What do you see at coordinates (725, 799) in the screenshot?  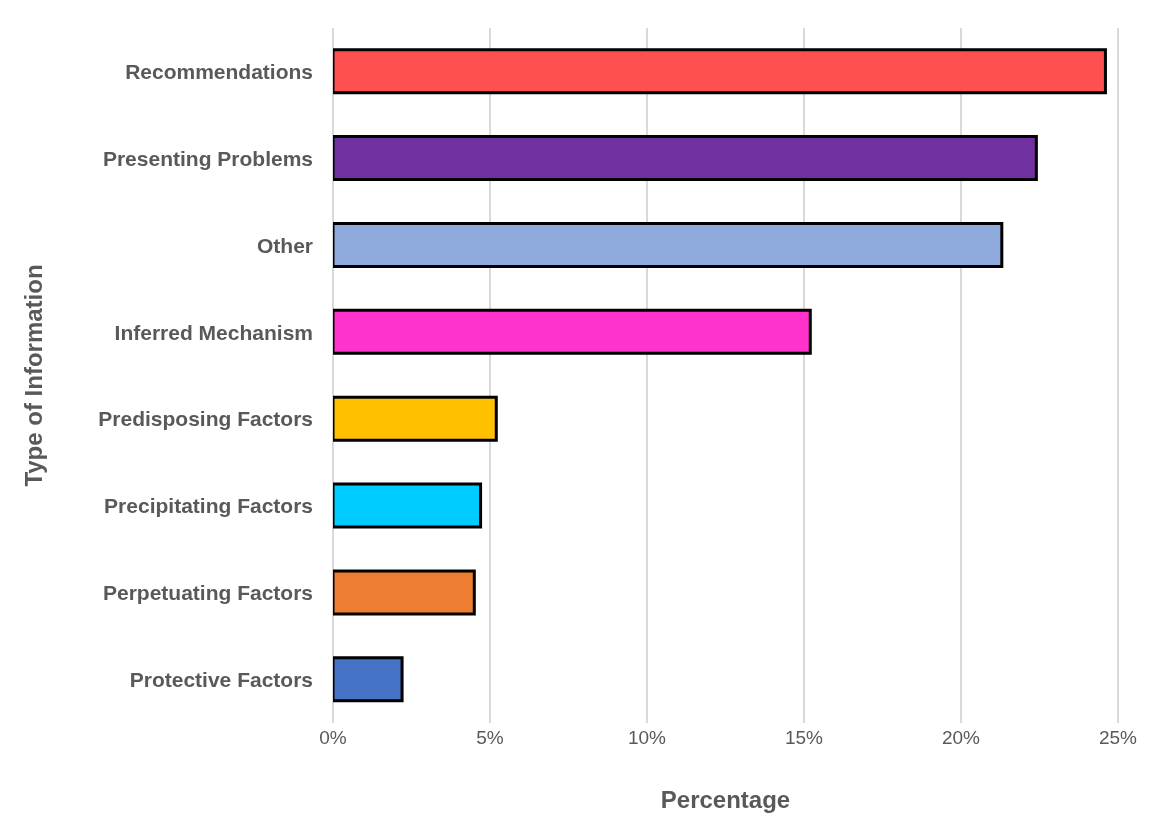 I see `x-axis-title: Percentage` at bounding box center [725, 799].